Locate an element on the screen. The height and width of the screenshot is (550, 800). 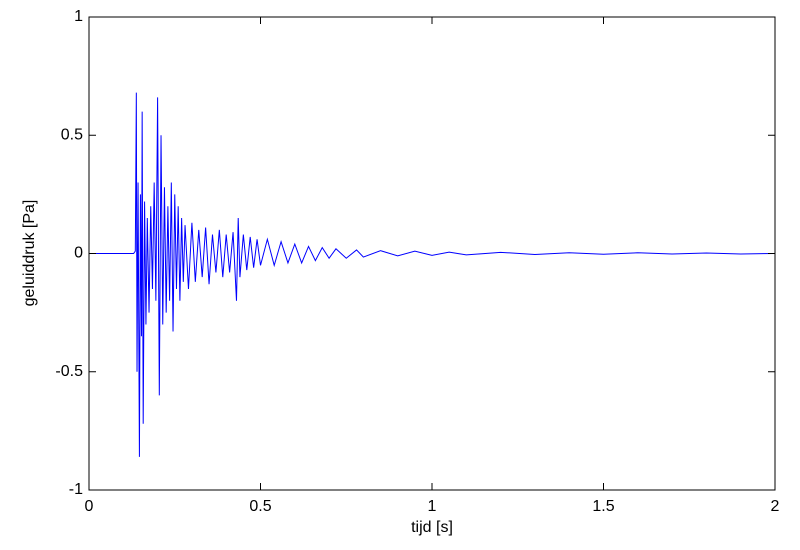
y-tick-label: -0.5 is located at coordinates (69, 371).